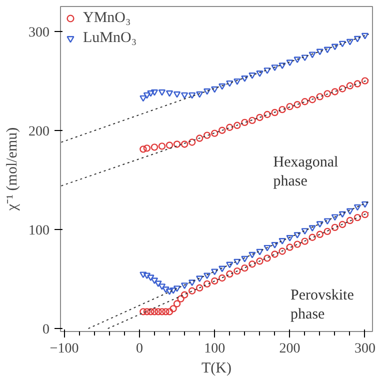 Image resolution: width=386 pixels, height=381 pixels. What do you see at coordinates (322, 304) in the screenshot?
I see `annotation: Perovskite phase` at bounding box center [322, 304].